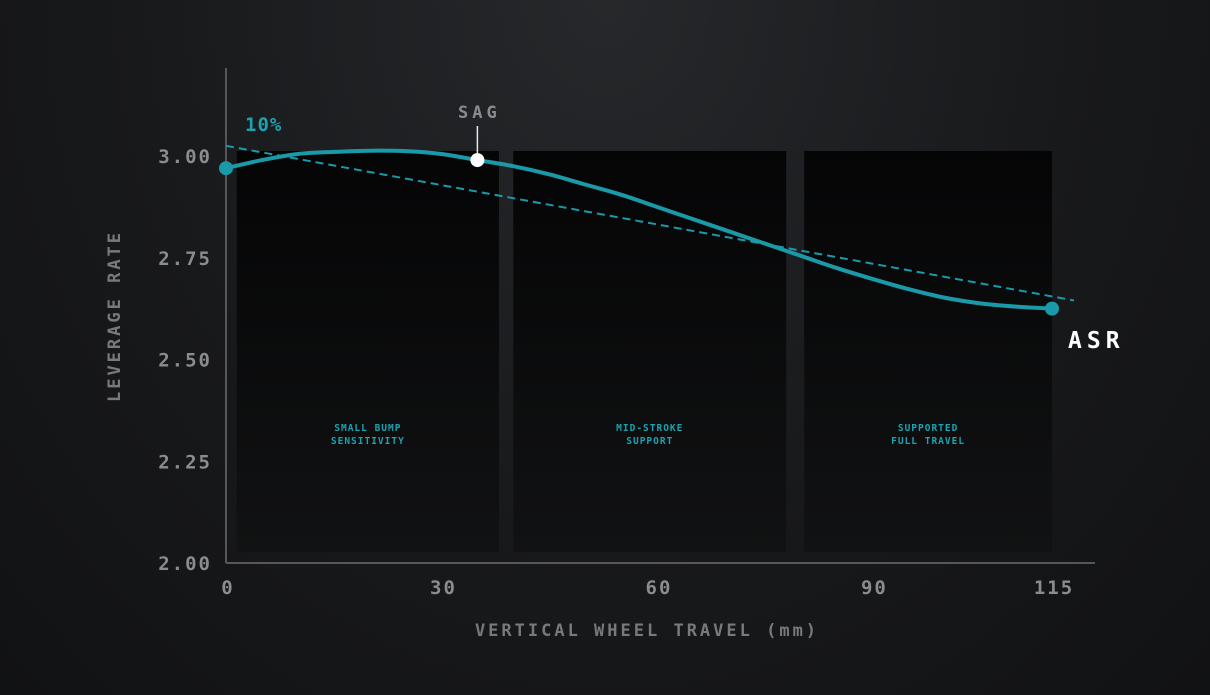 The image size is (1210, 695). I want to click on y-tick-label: 3.00, so click(185, 157).